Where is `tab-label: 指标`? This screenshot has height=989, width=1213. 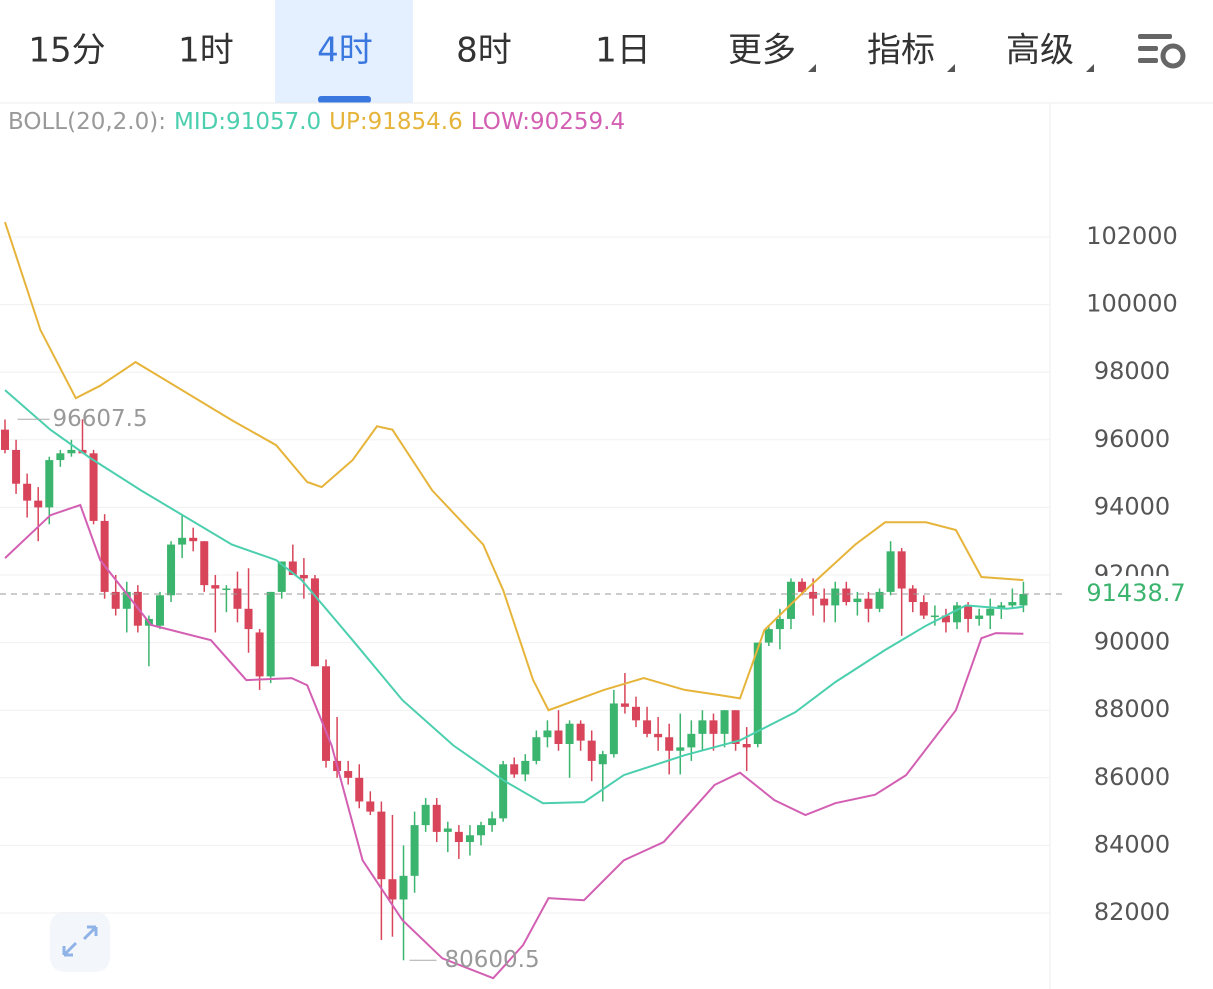
tab-label: 指标 is located at coordinates (901, 51).